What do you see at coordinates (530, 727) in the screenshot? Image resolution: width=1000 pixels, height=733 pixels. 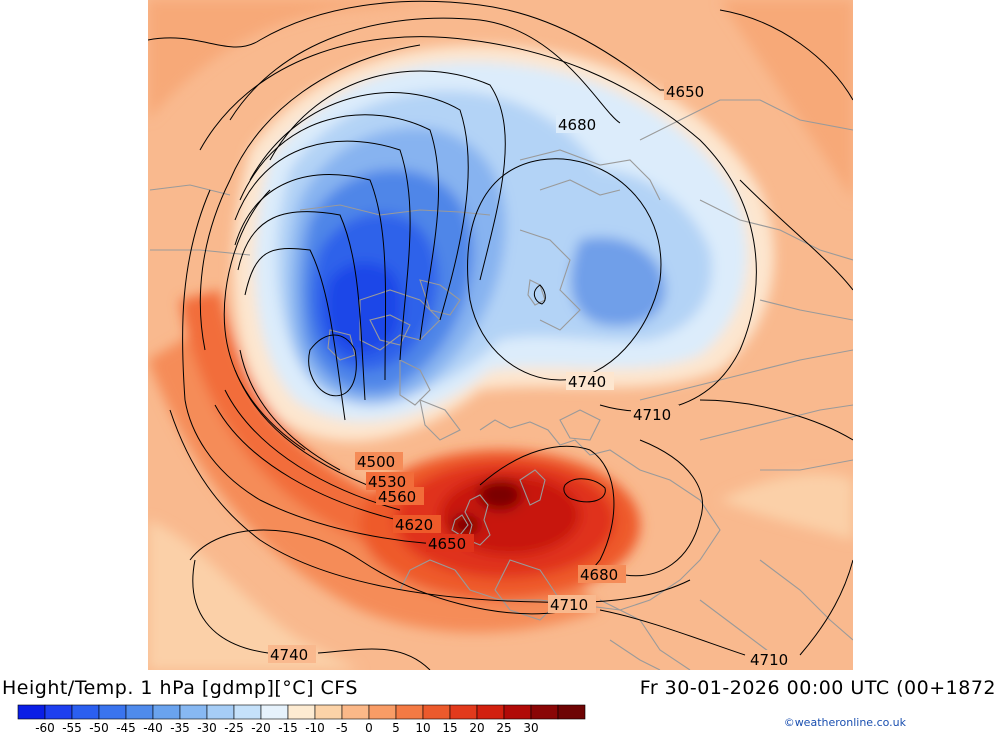 I see `legend-tick-label: 30` at bounding box center [530, 727].